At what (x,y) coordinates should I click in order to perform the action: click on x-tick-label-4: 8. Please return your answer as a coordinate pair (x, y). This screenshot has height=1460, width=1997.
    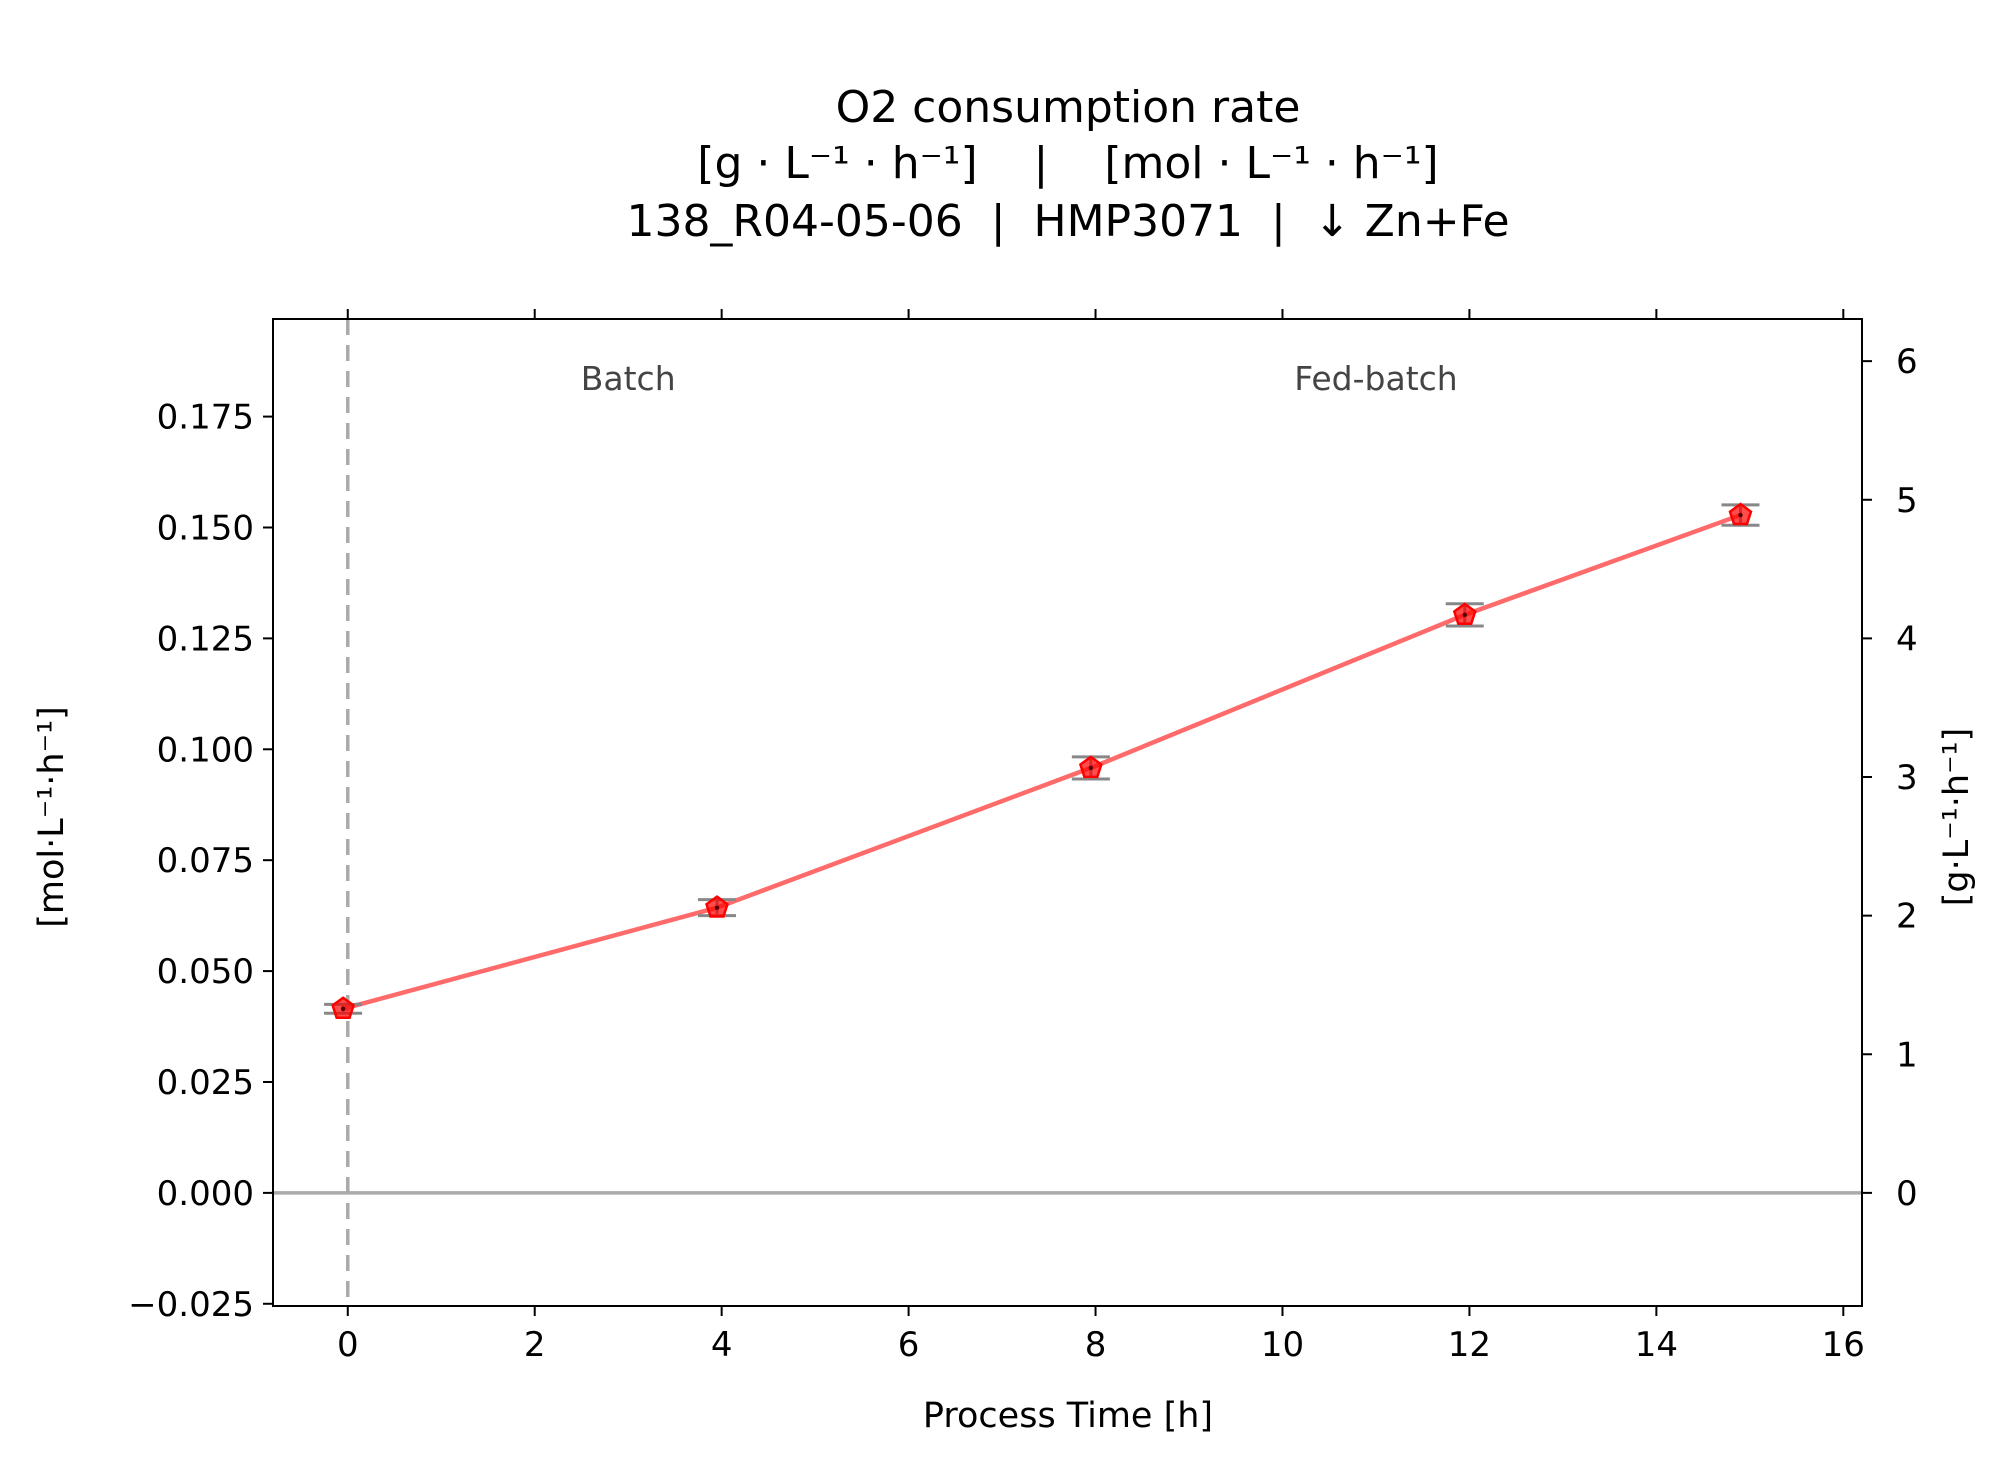
    Looking at the image, I should click on (1096, 1345).